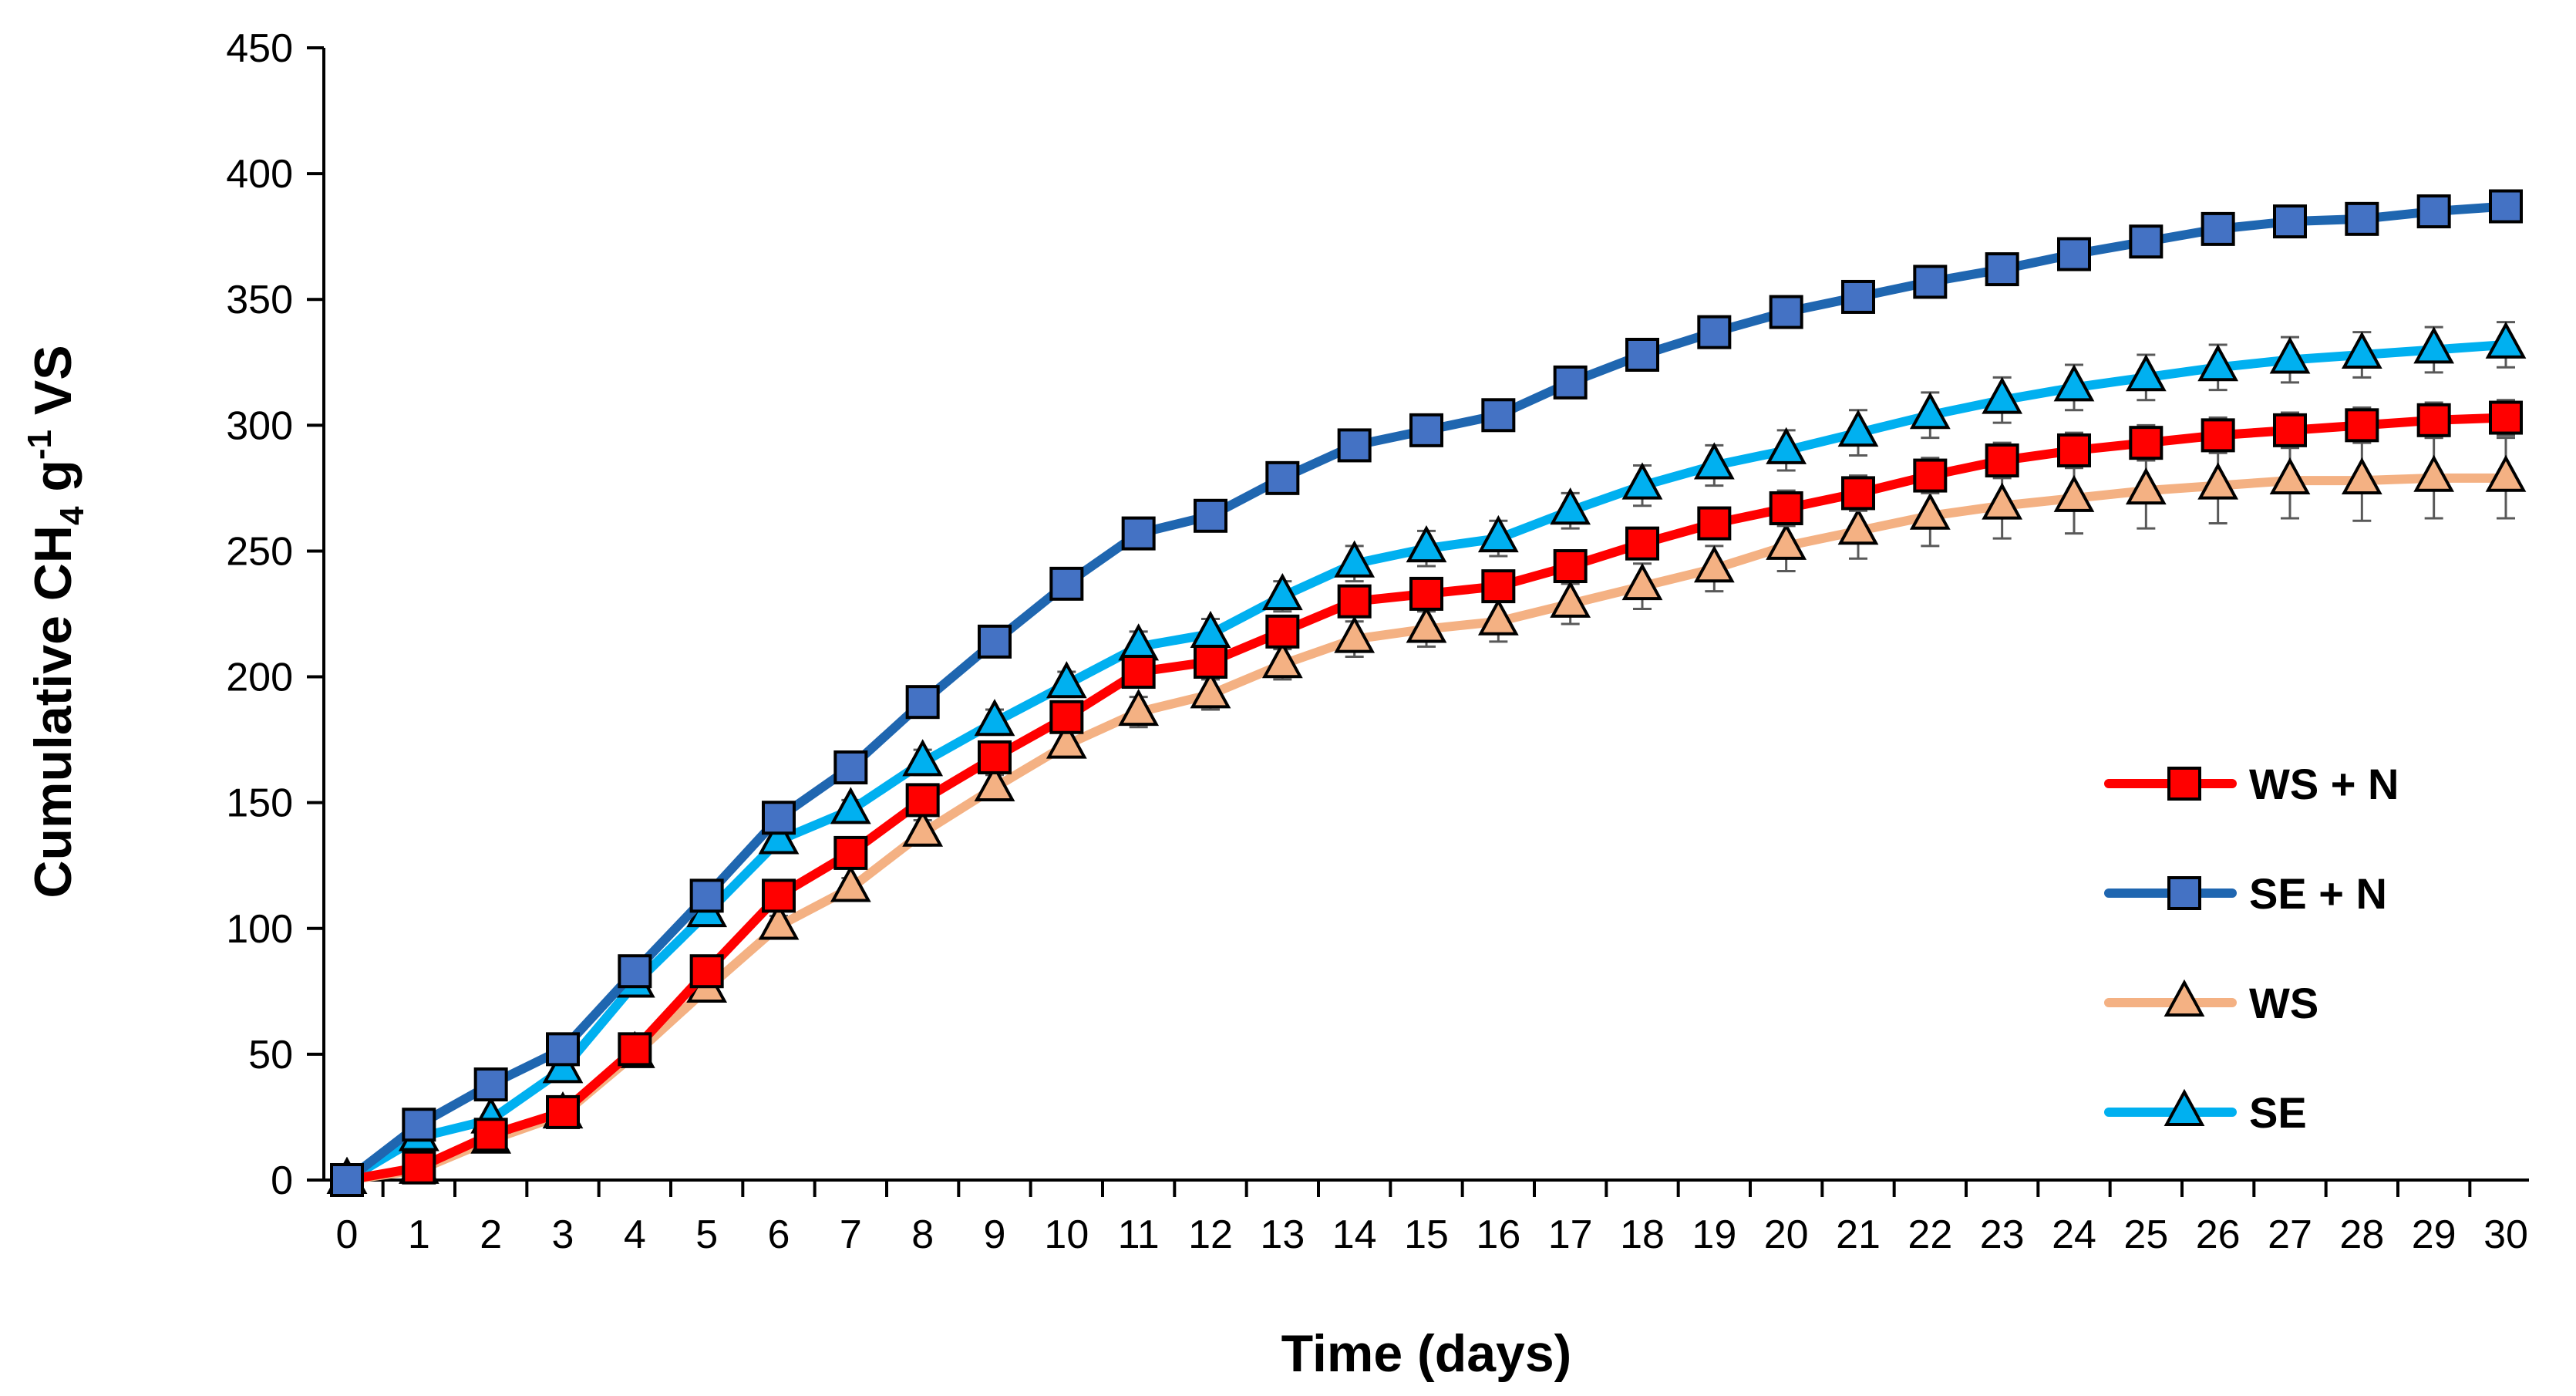  I want to click on y-tick-label: 450, so click(260, 48).